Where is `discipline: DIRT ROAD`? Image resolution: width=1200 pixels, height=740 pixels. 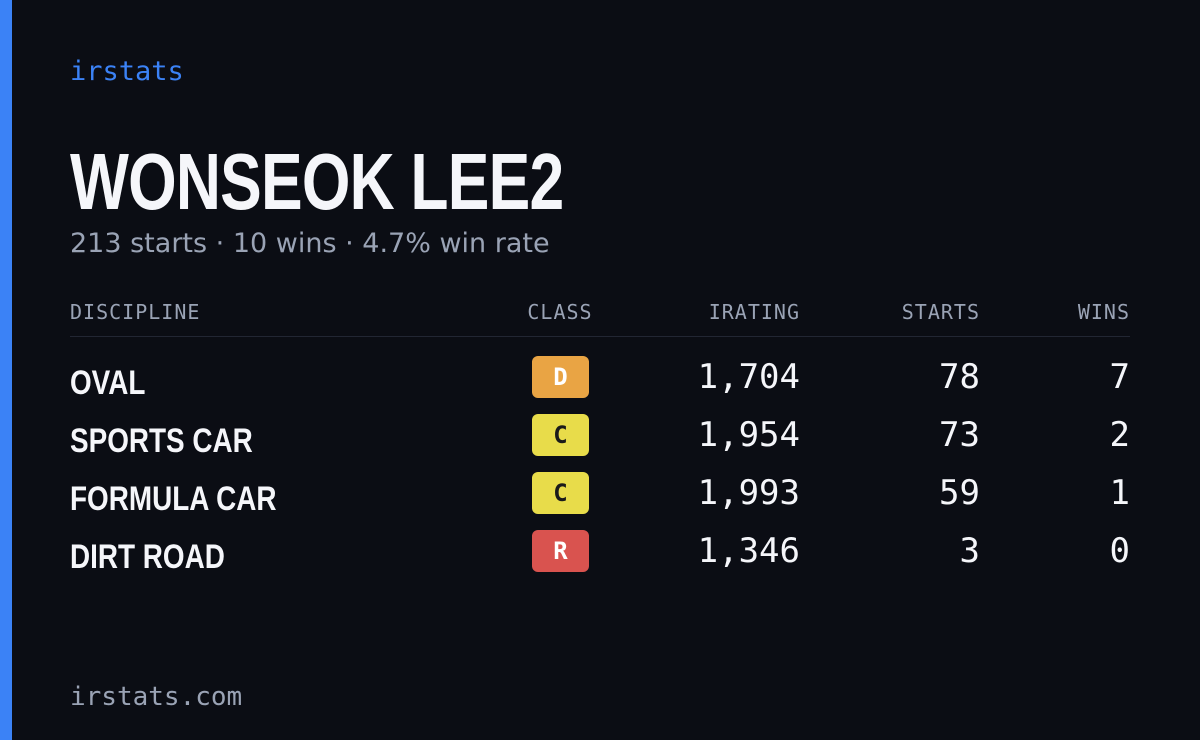
discipline: DIRT ROAD is located at coordinates (147, 557).